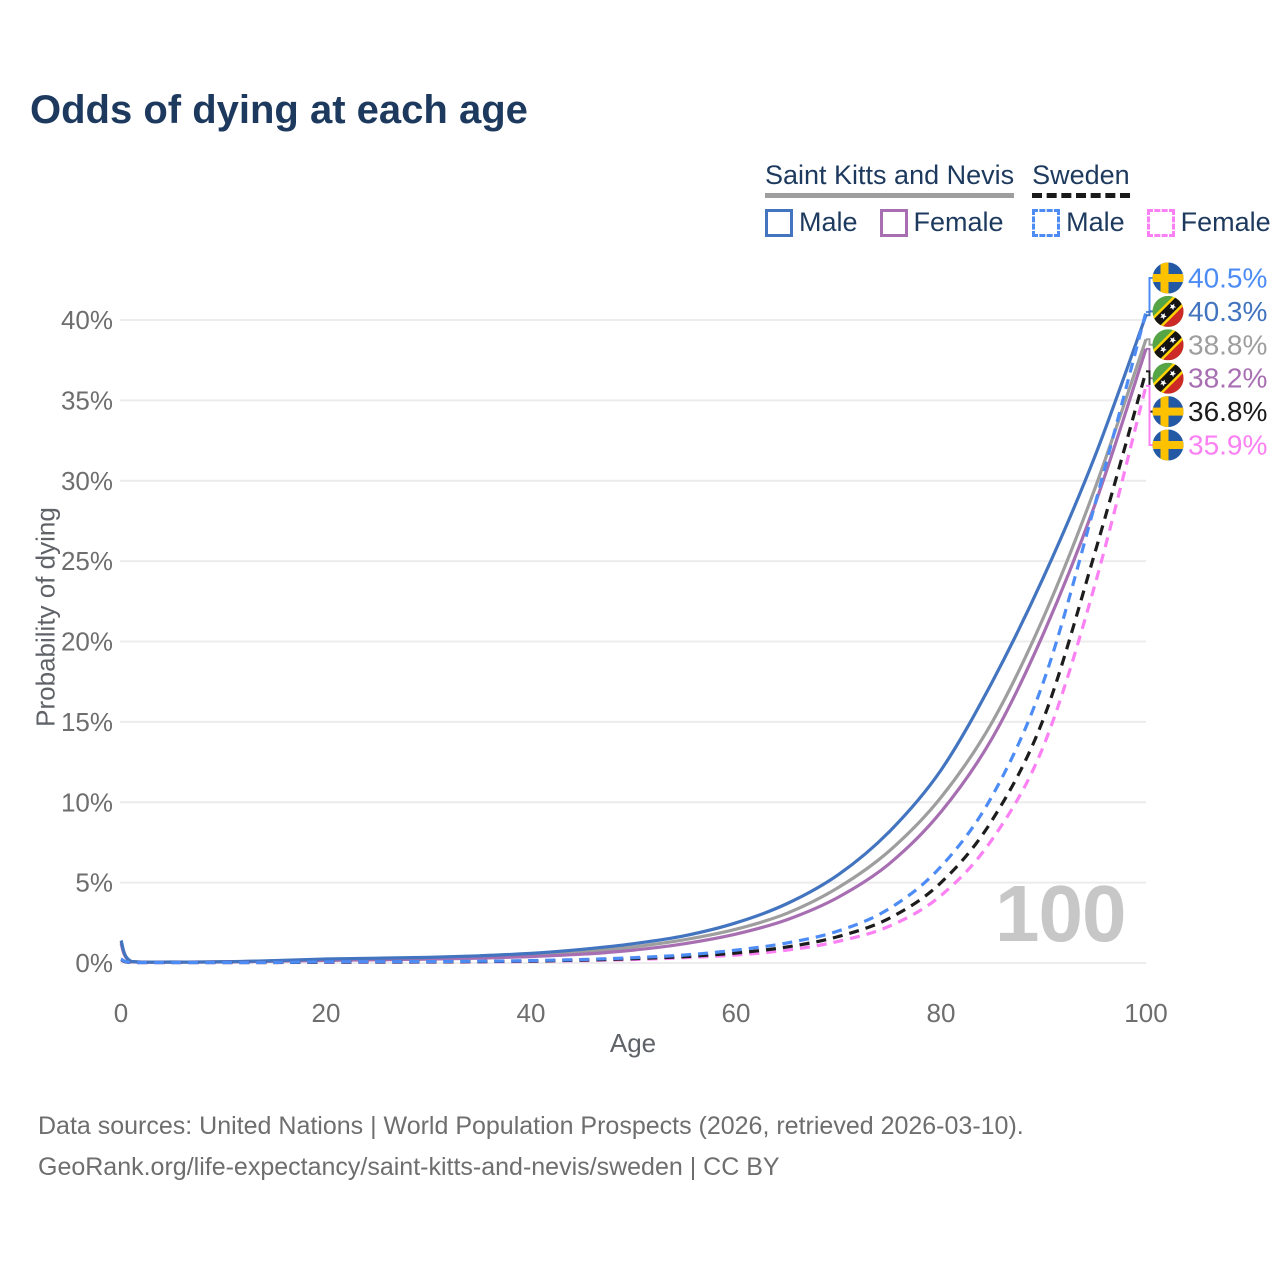  Describe the element at coordinates (87, 642) in the screenshot. I see `y-tick-label: 20%` at that location.